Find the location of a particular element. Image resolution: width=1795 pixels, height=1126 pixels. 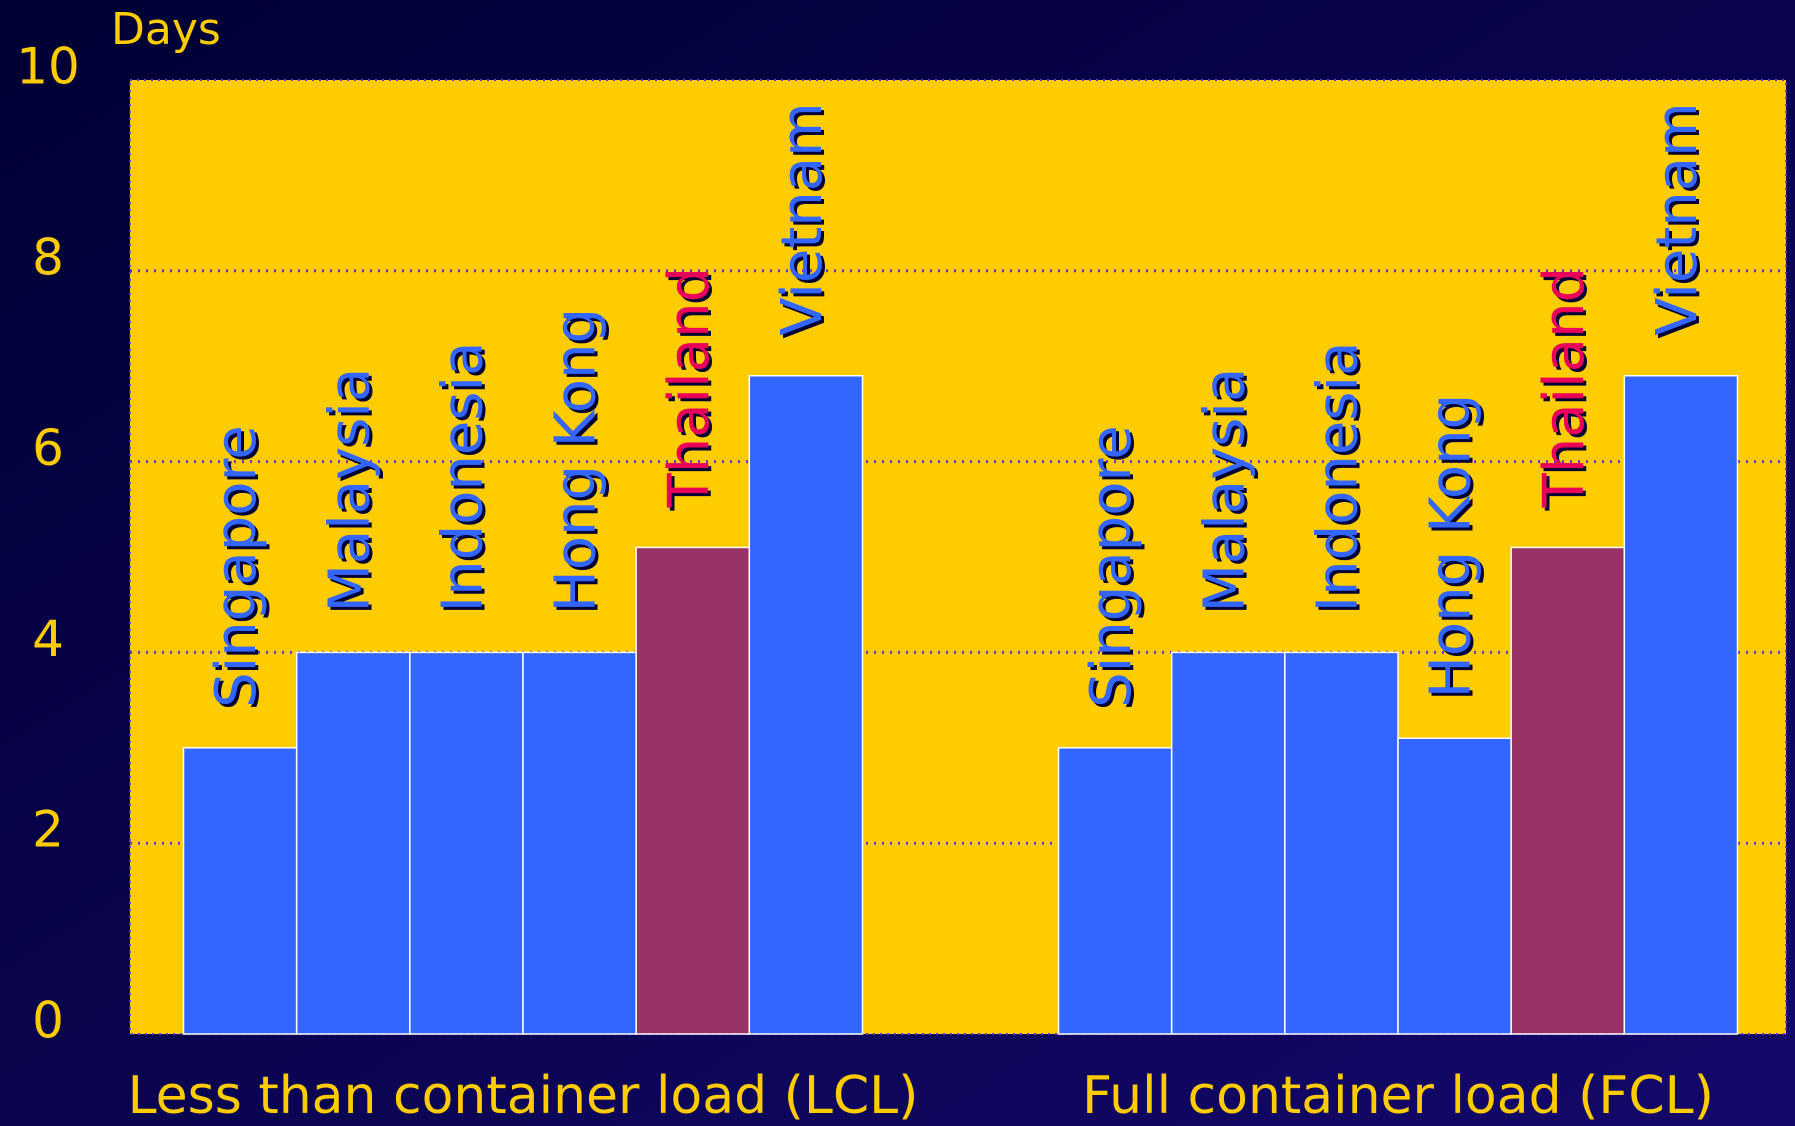

y-tick-label: 2 is located at coordinates (48, 830).